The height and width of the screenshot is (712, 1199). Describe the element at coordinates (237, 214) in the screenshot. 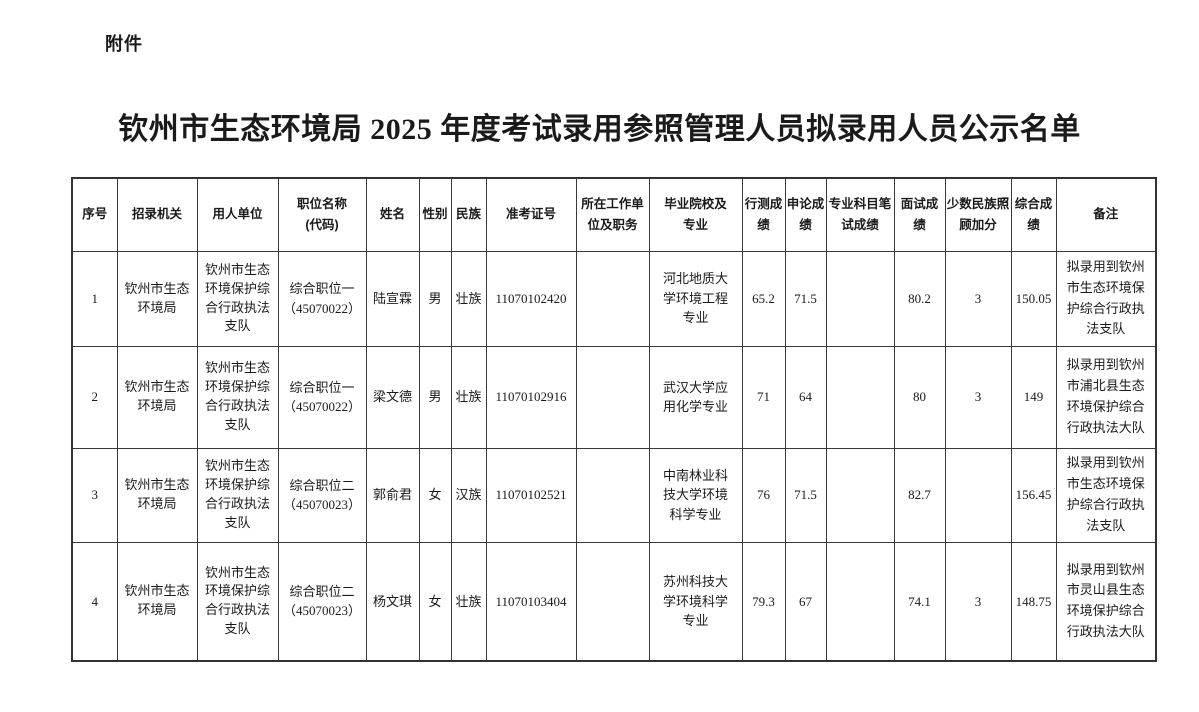

I see `column-header: 用人单位` at that location.